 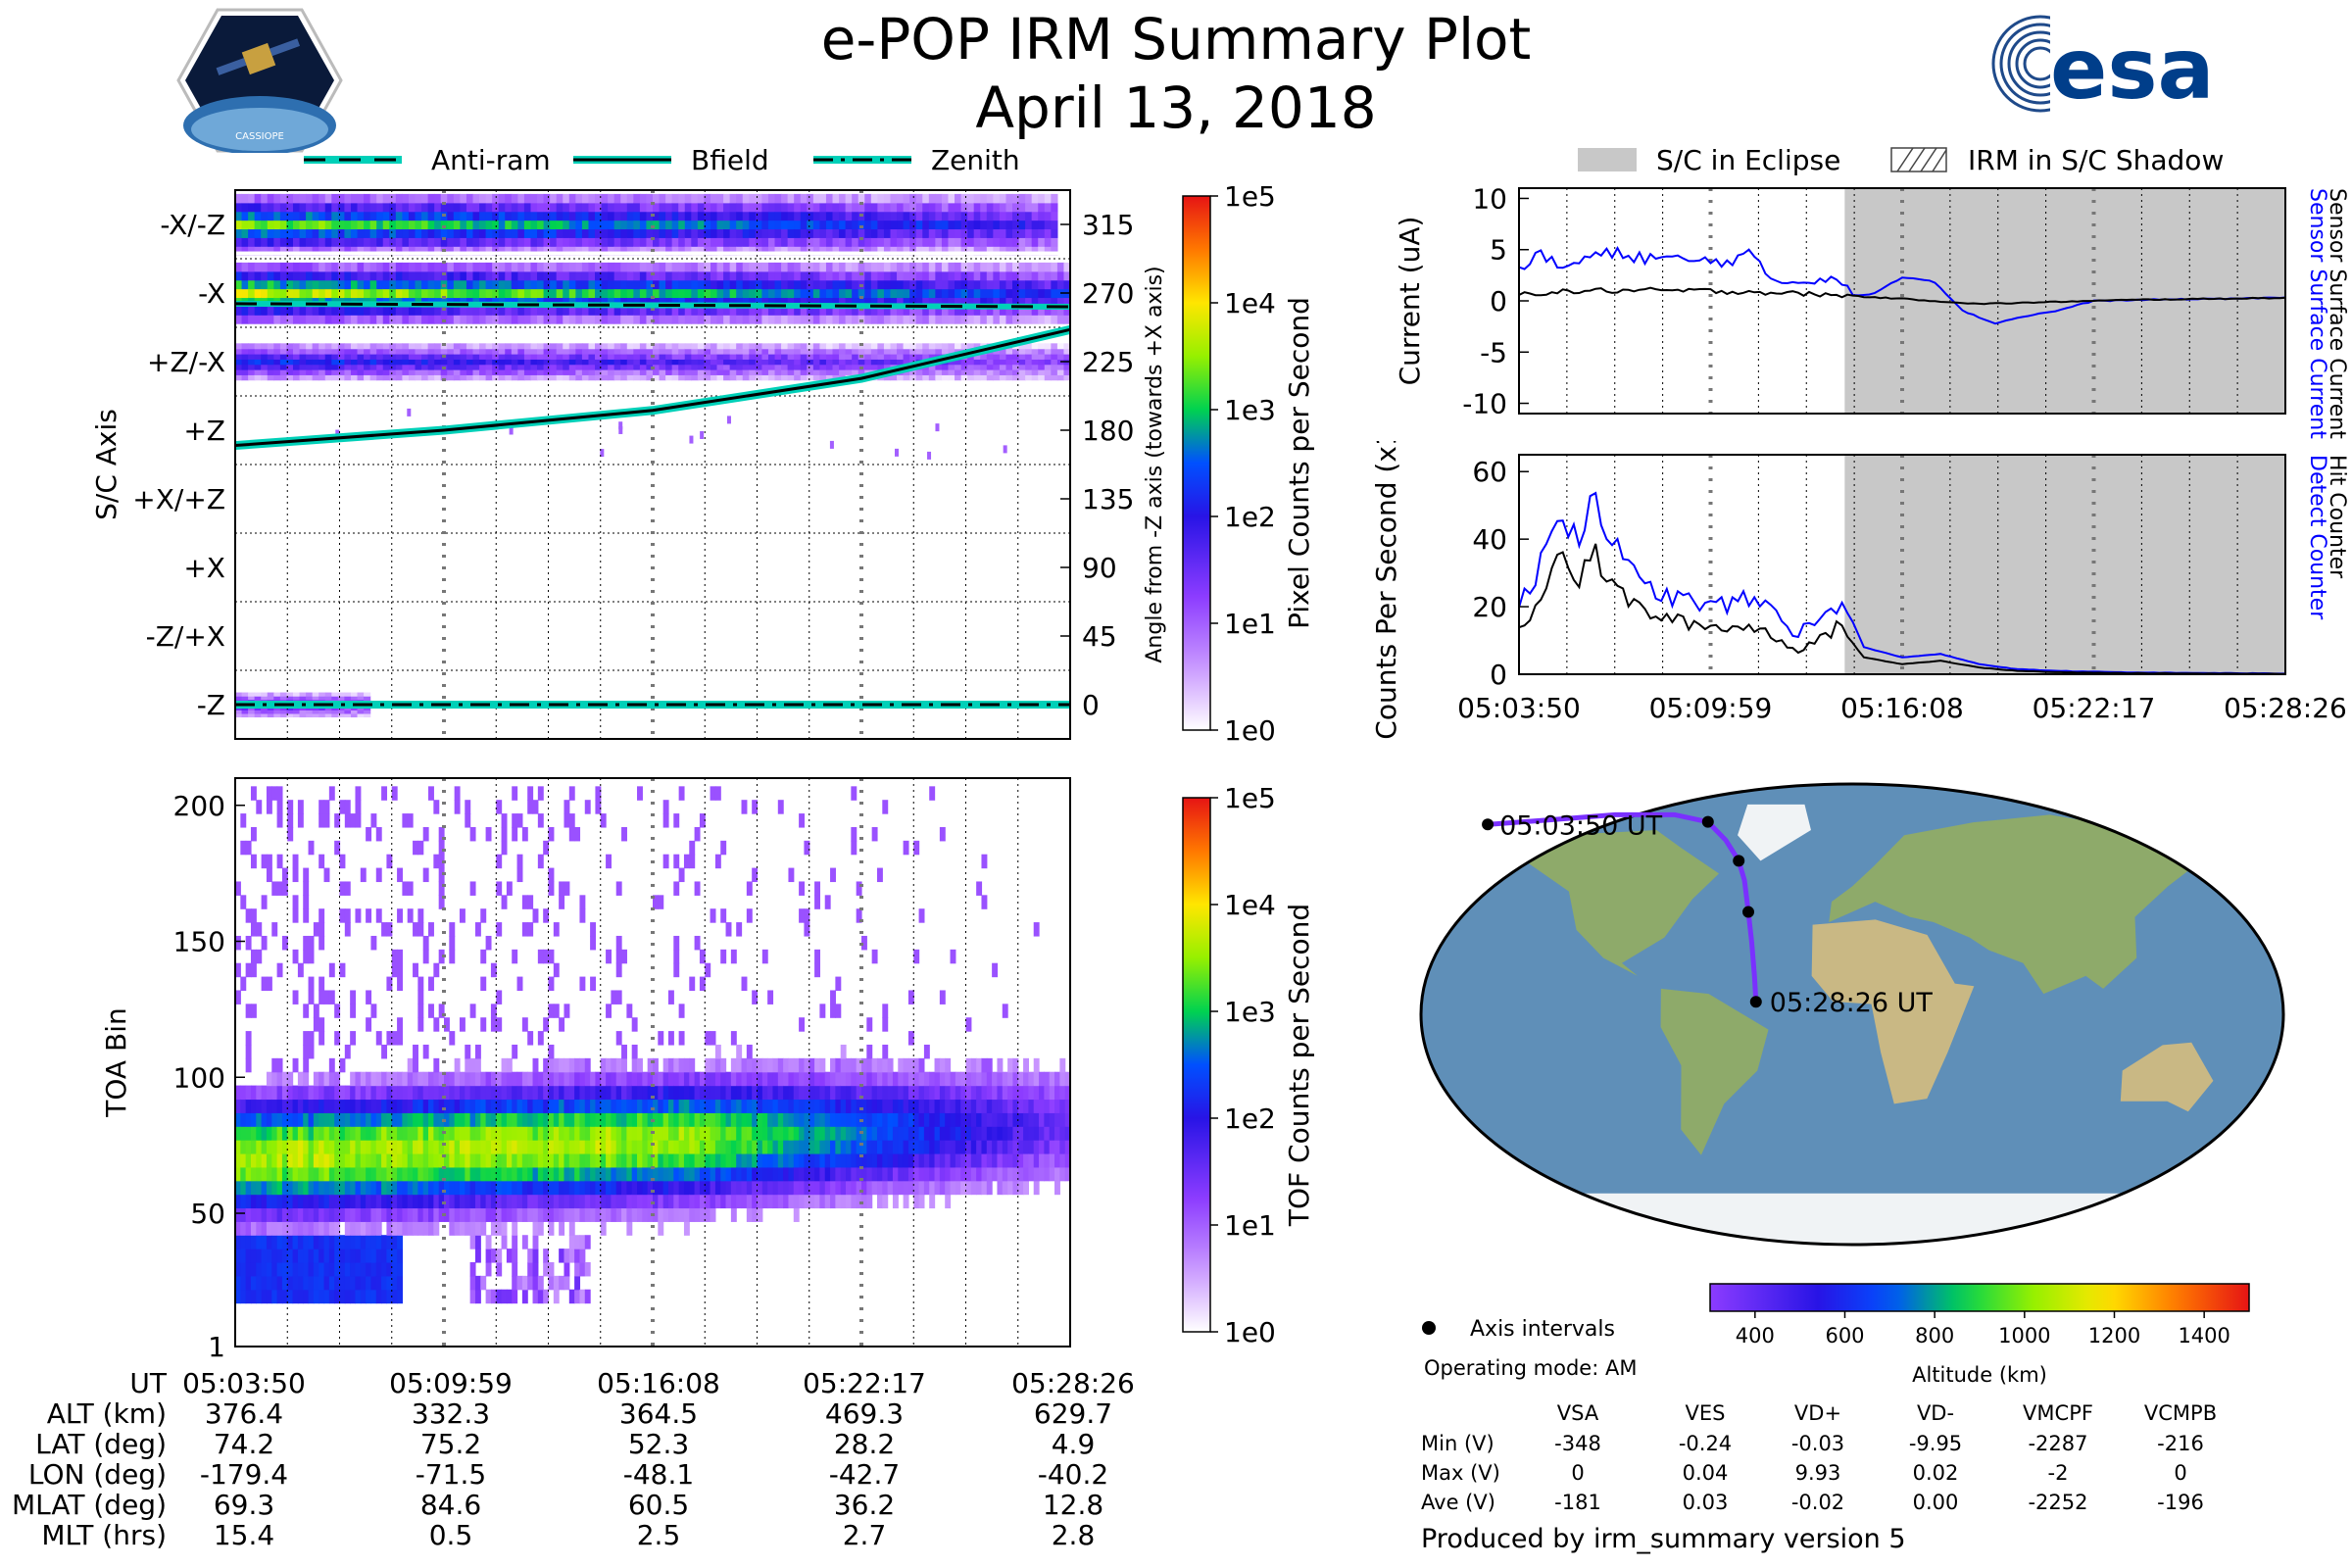 What do you see at coordinates (652, 305) in the screenshot?
I see `anti-ram-line-glow` at bounding box center [652, 305].